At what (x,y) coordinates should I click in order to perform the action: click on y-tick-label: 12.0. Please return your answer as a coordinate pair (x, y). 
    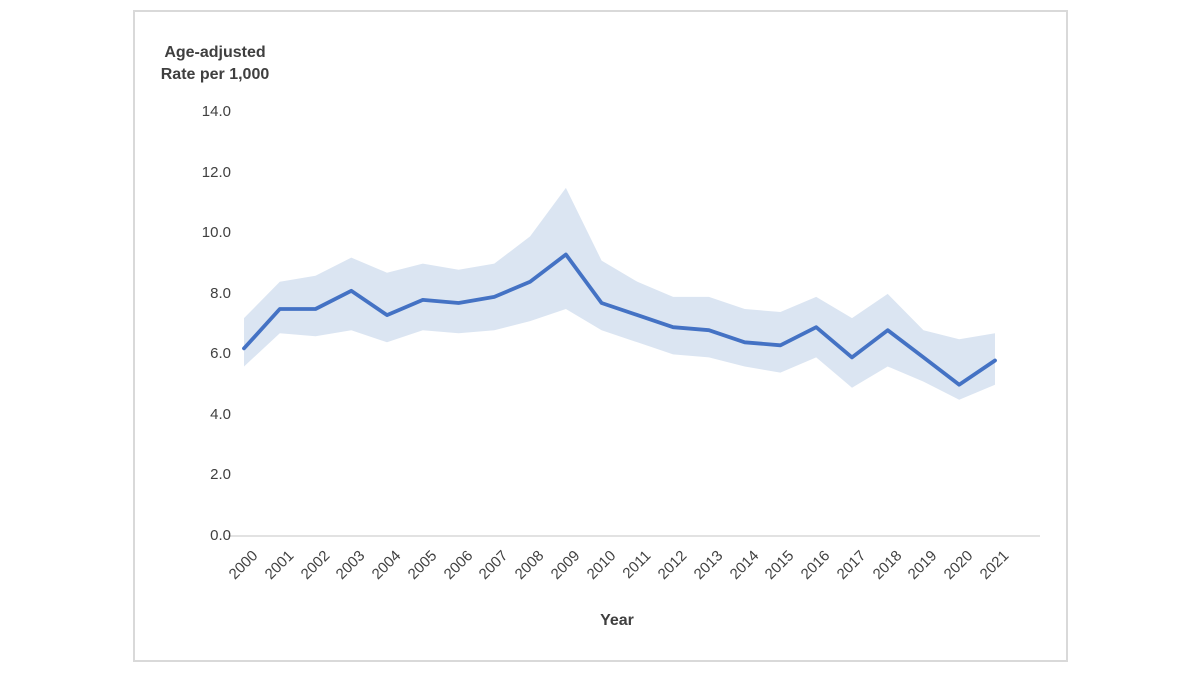
    Looking at the image, I should click on (216, 172).